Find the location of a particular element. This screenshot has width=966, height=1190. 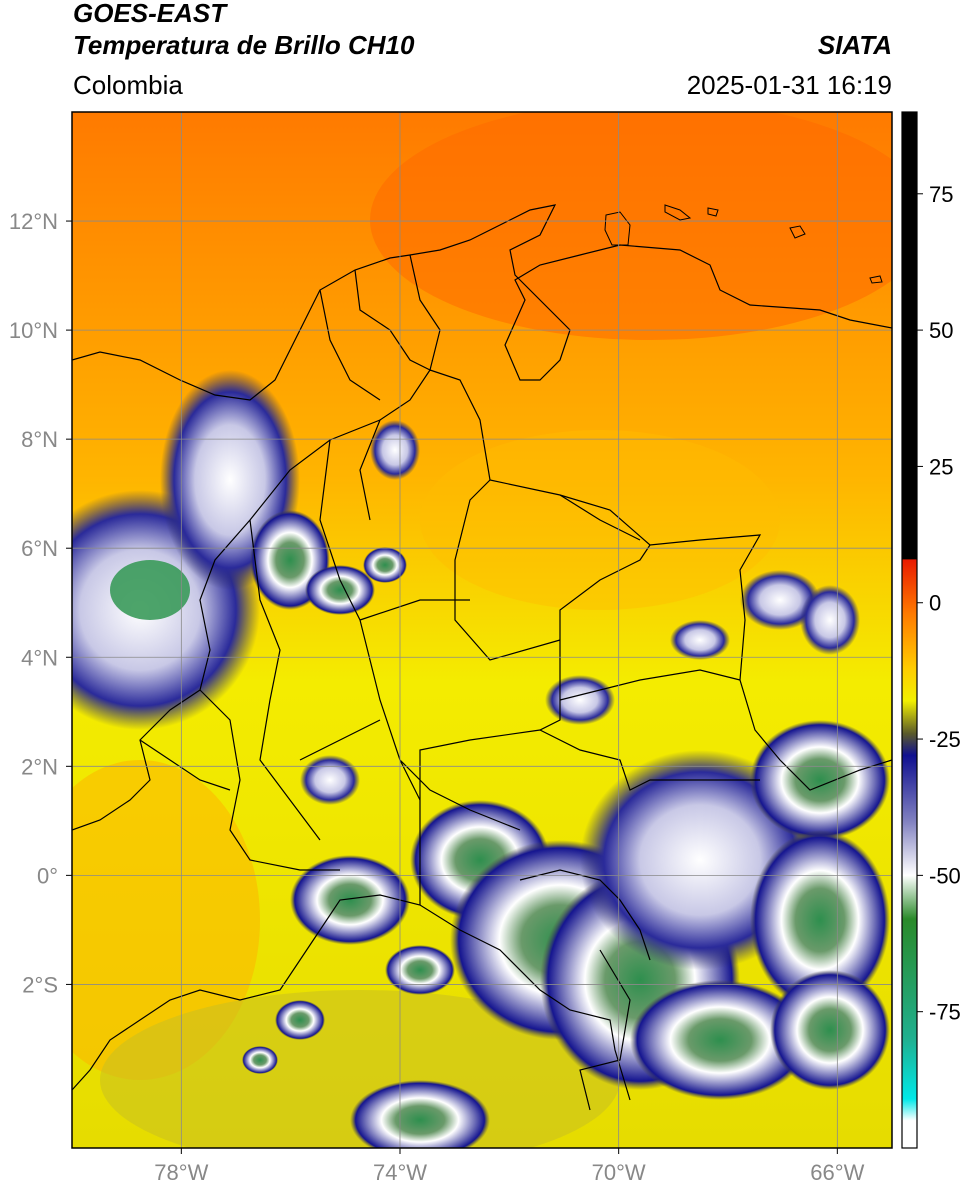

lat-tick-label: 6°N is located at coordinates (39, 548).